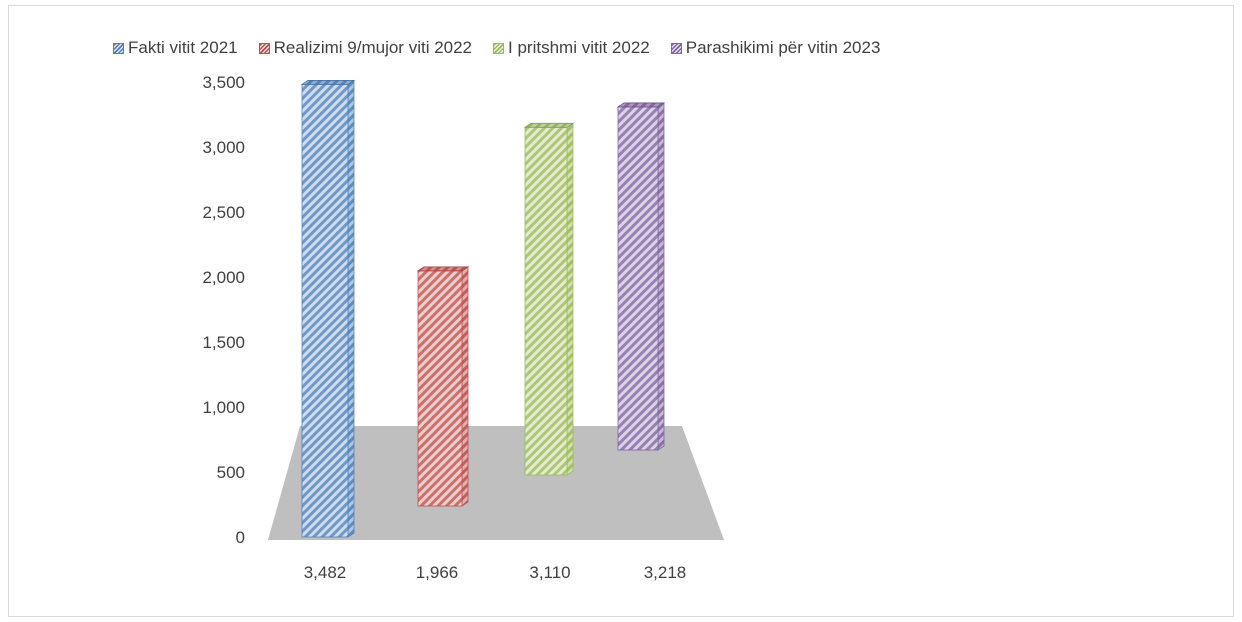  I want to click on x-axis: 3,482 1,966 3,110 3,218, so click(495, 572).